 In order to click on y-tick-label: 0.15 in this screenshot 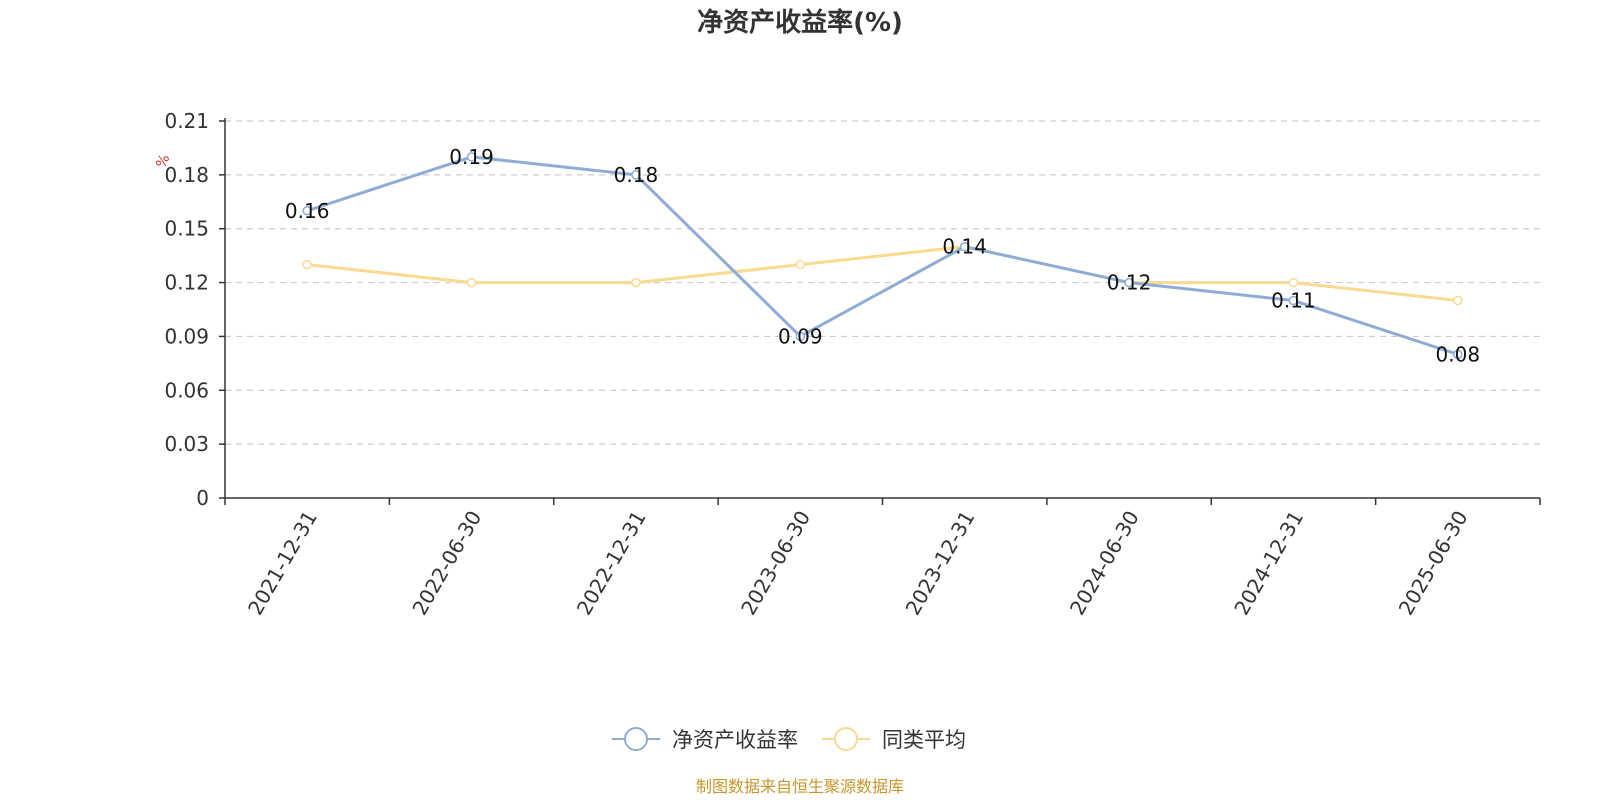, I will do `click(186, 229)`.